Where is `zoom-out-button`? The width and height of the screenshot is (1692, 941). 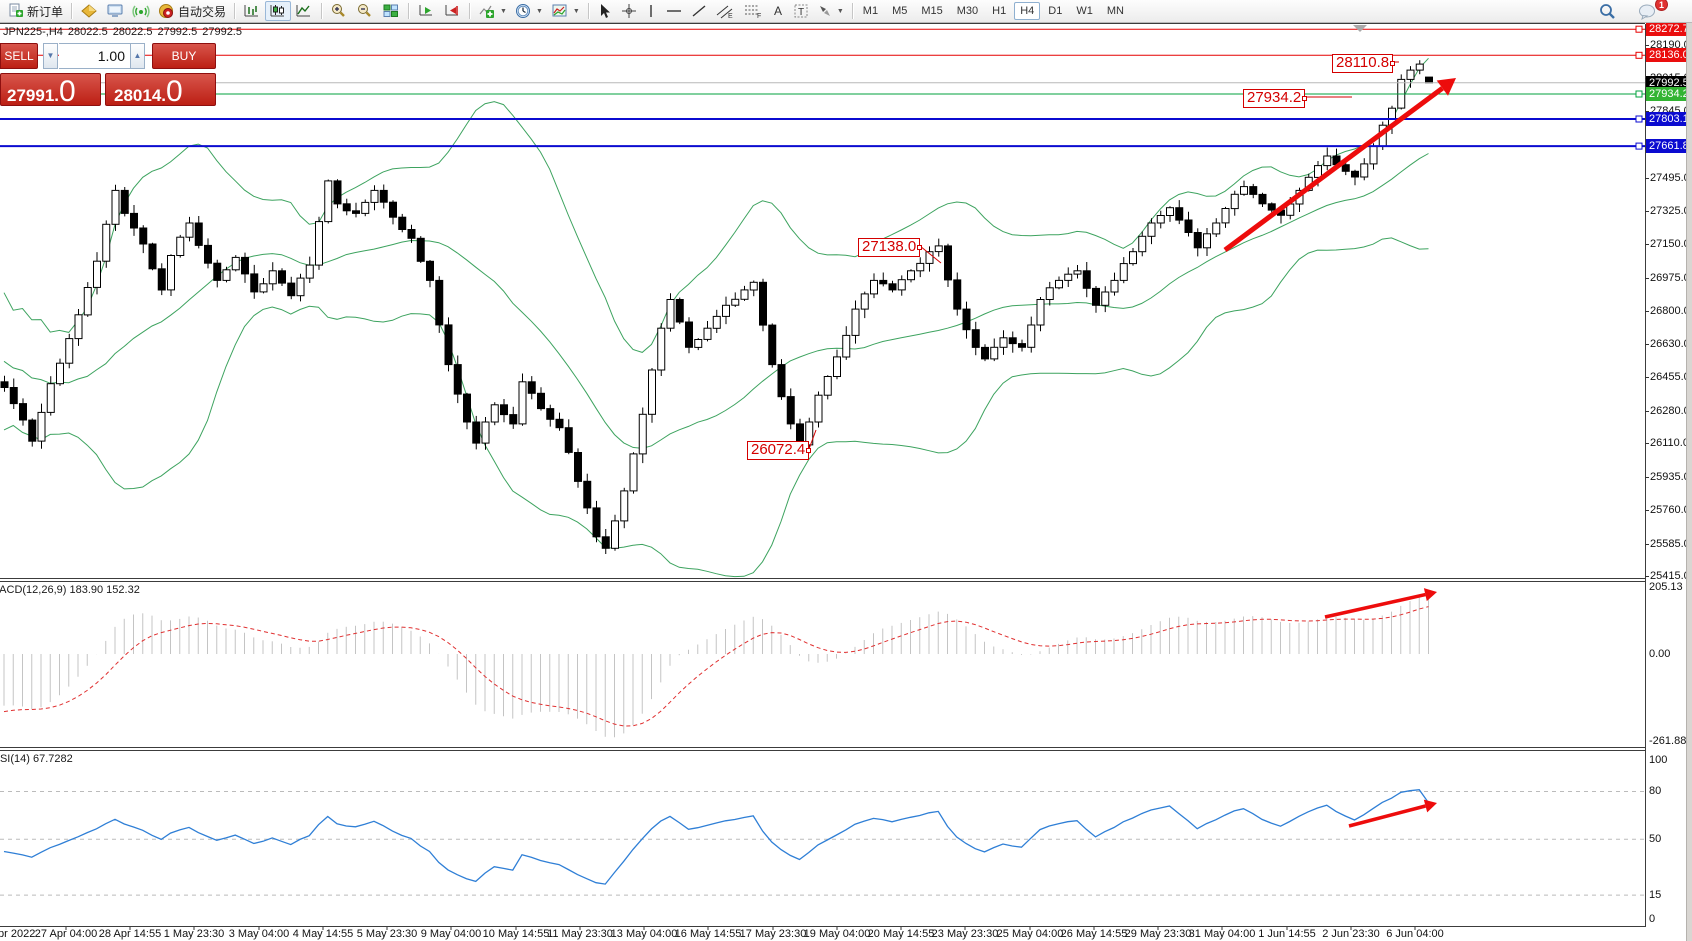
zoom-out-button is located at coordinates (365, 11).